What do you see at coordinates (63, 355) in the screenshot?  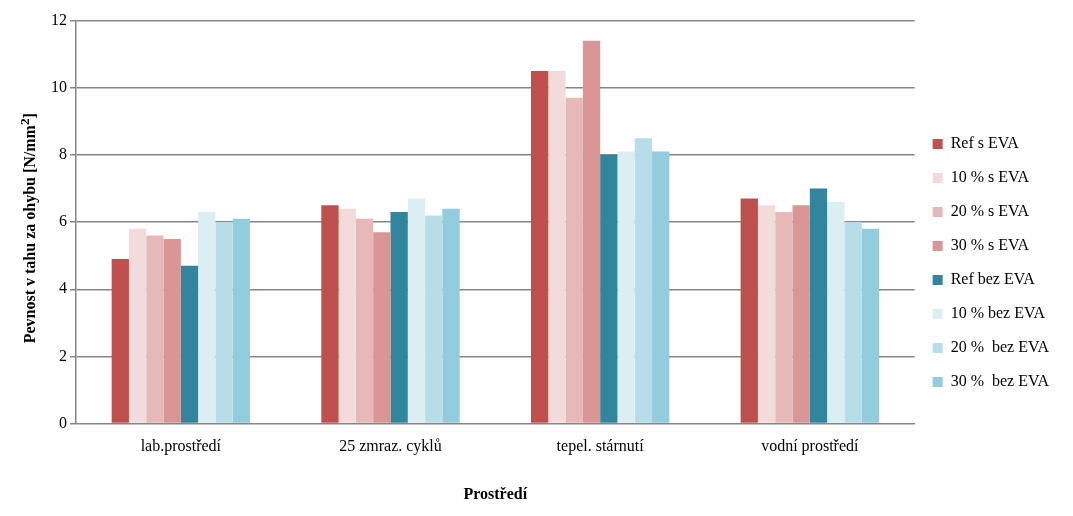 I see `y-tick-label: 2` at bounding box center [63, 355].